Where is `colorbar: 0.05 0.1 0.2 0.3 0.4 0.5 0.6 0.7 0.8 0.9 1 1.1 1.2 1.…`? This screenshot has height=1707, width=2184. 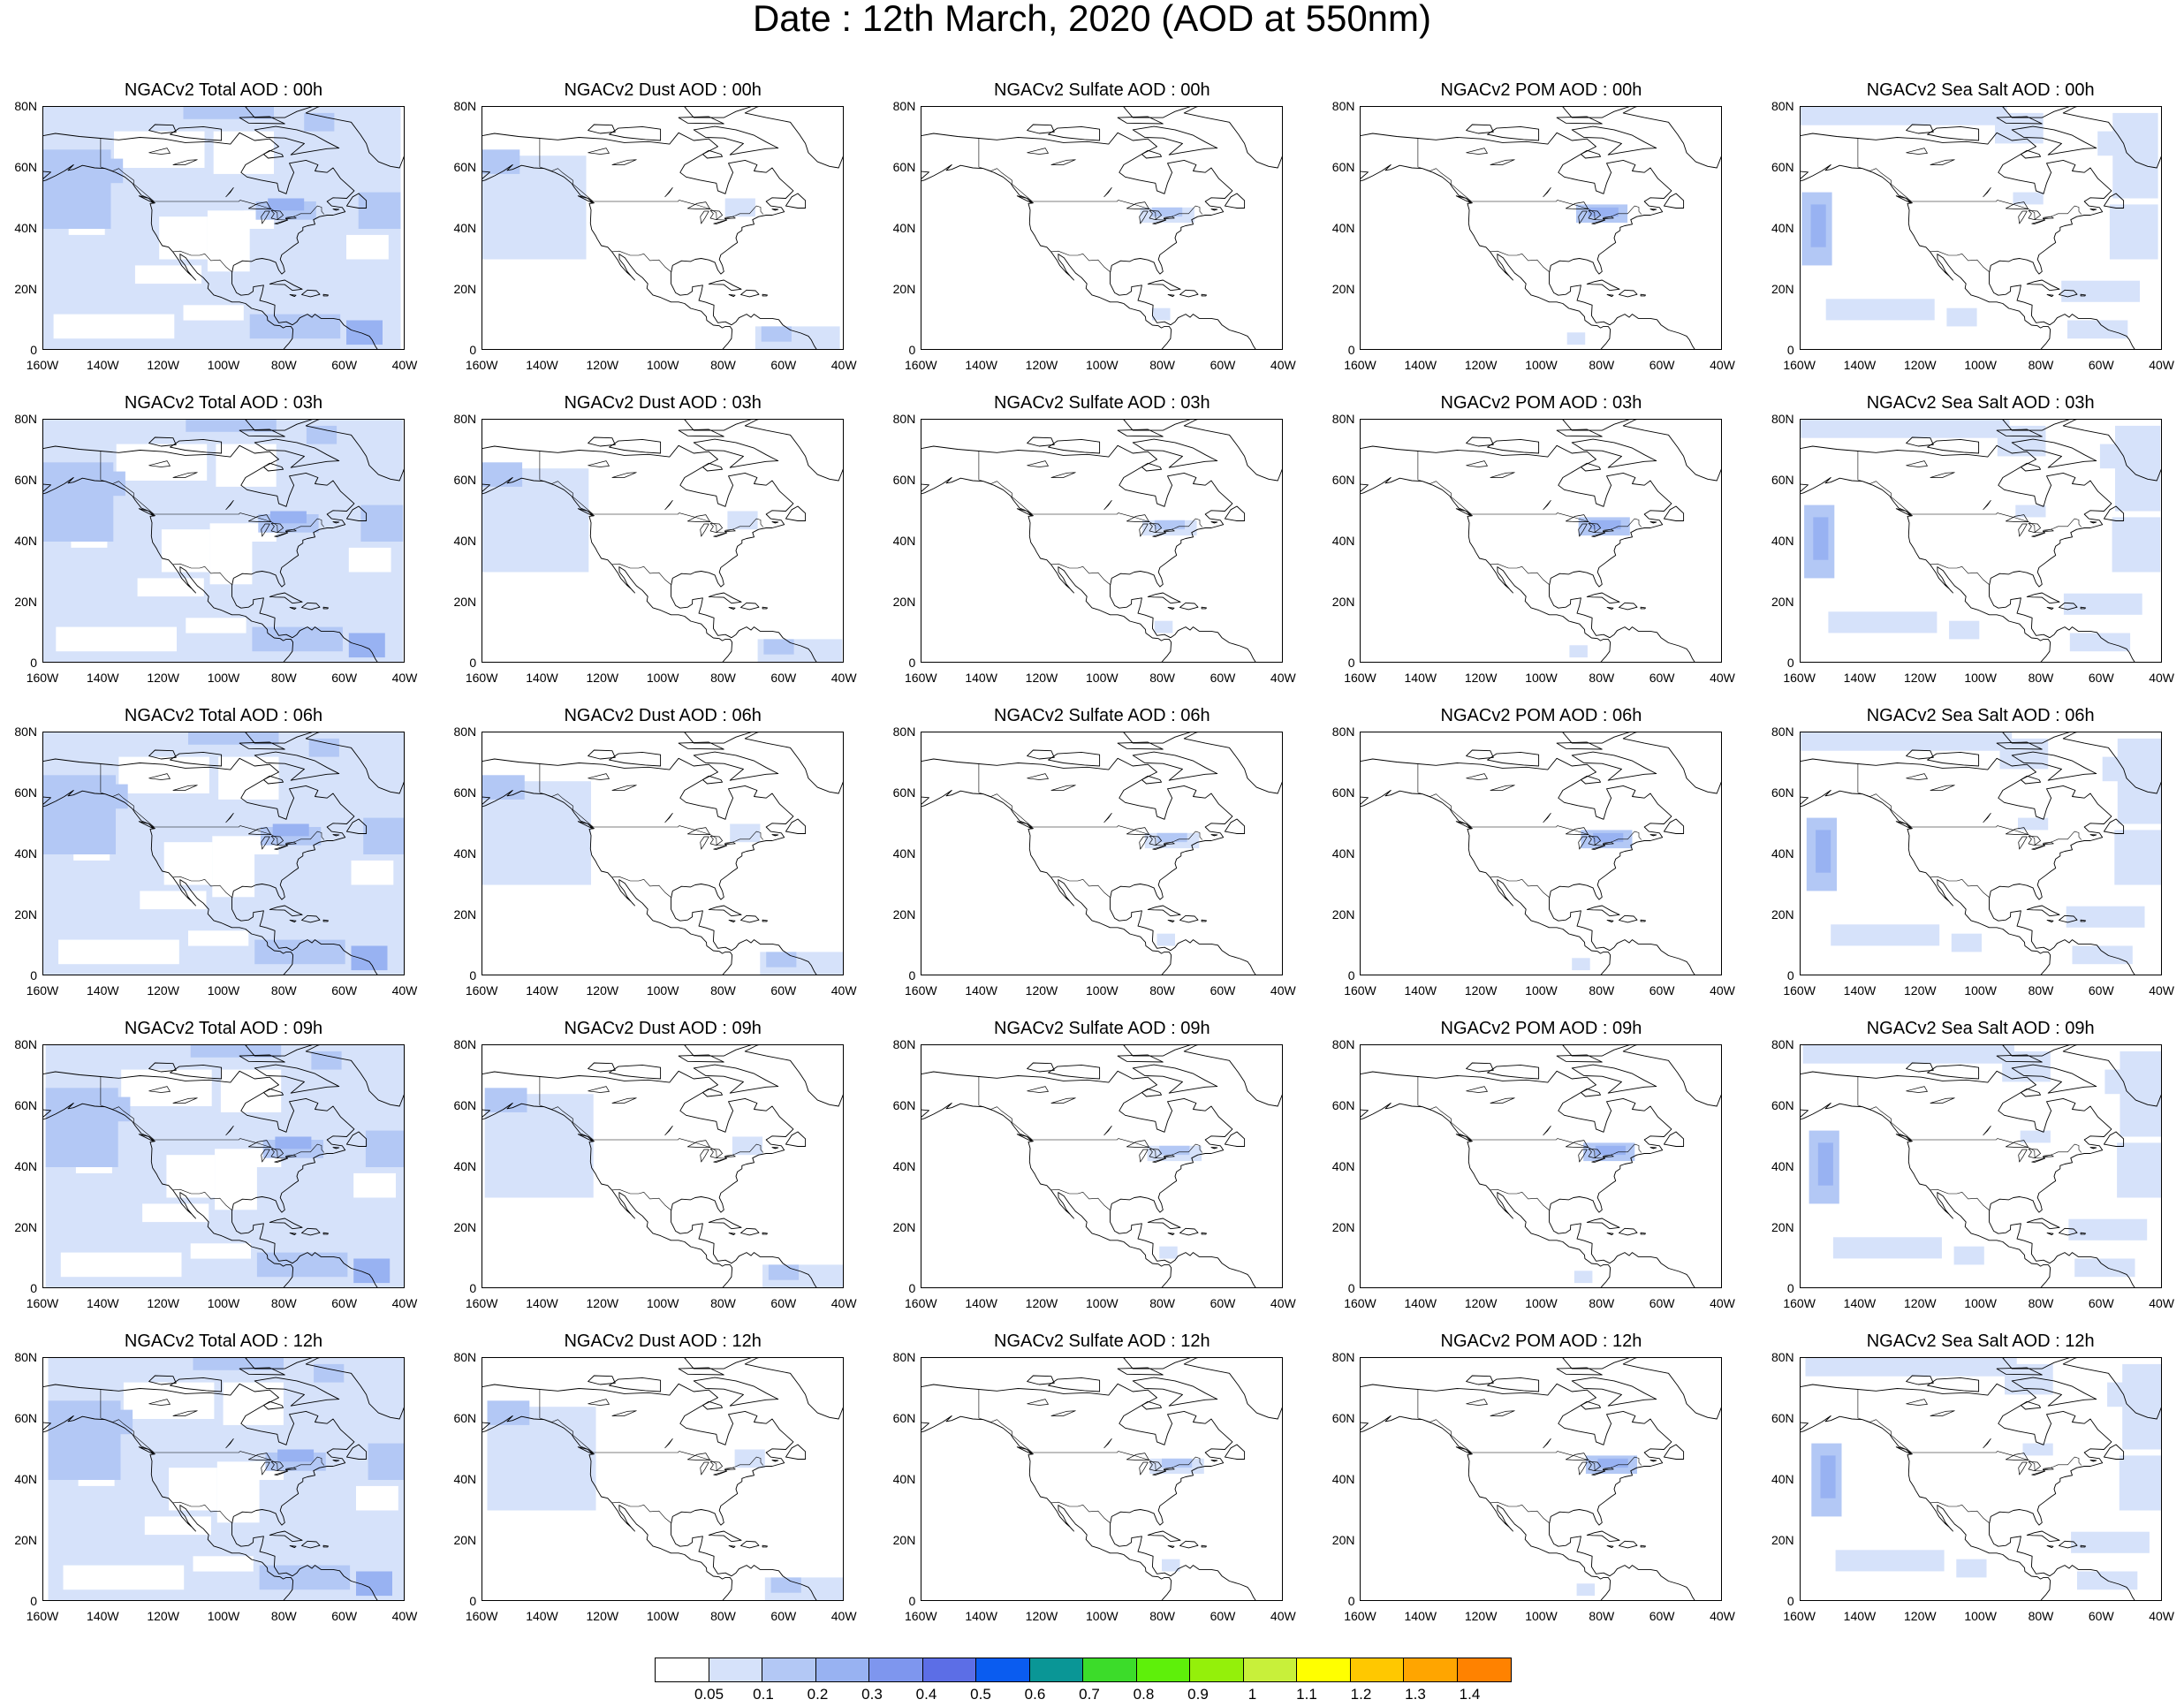 colorbar: 0.05 0.1 0.2 0.3 0.4 0.5 0.6 0.7 0.8 0.9 1 1.1 1.2 1.… is located at coordinates (1083, 1682).